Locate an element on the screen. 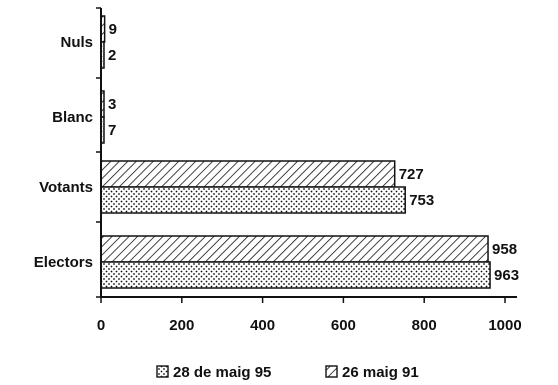 This screenshot has width=558, height=385. x-tick-label: 1000 is located at coordinates (504, 325).